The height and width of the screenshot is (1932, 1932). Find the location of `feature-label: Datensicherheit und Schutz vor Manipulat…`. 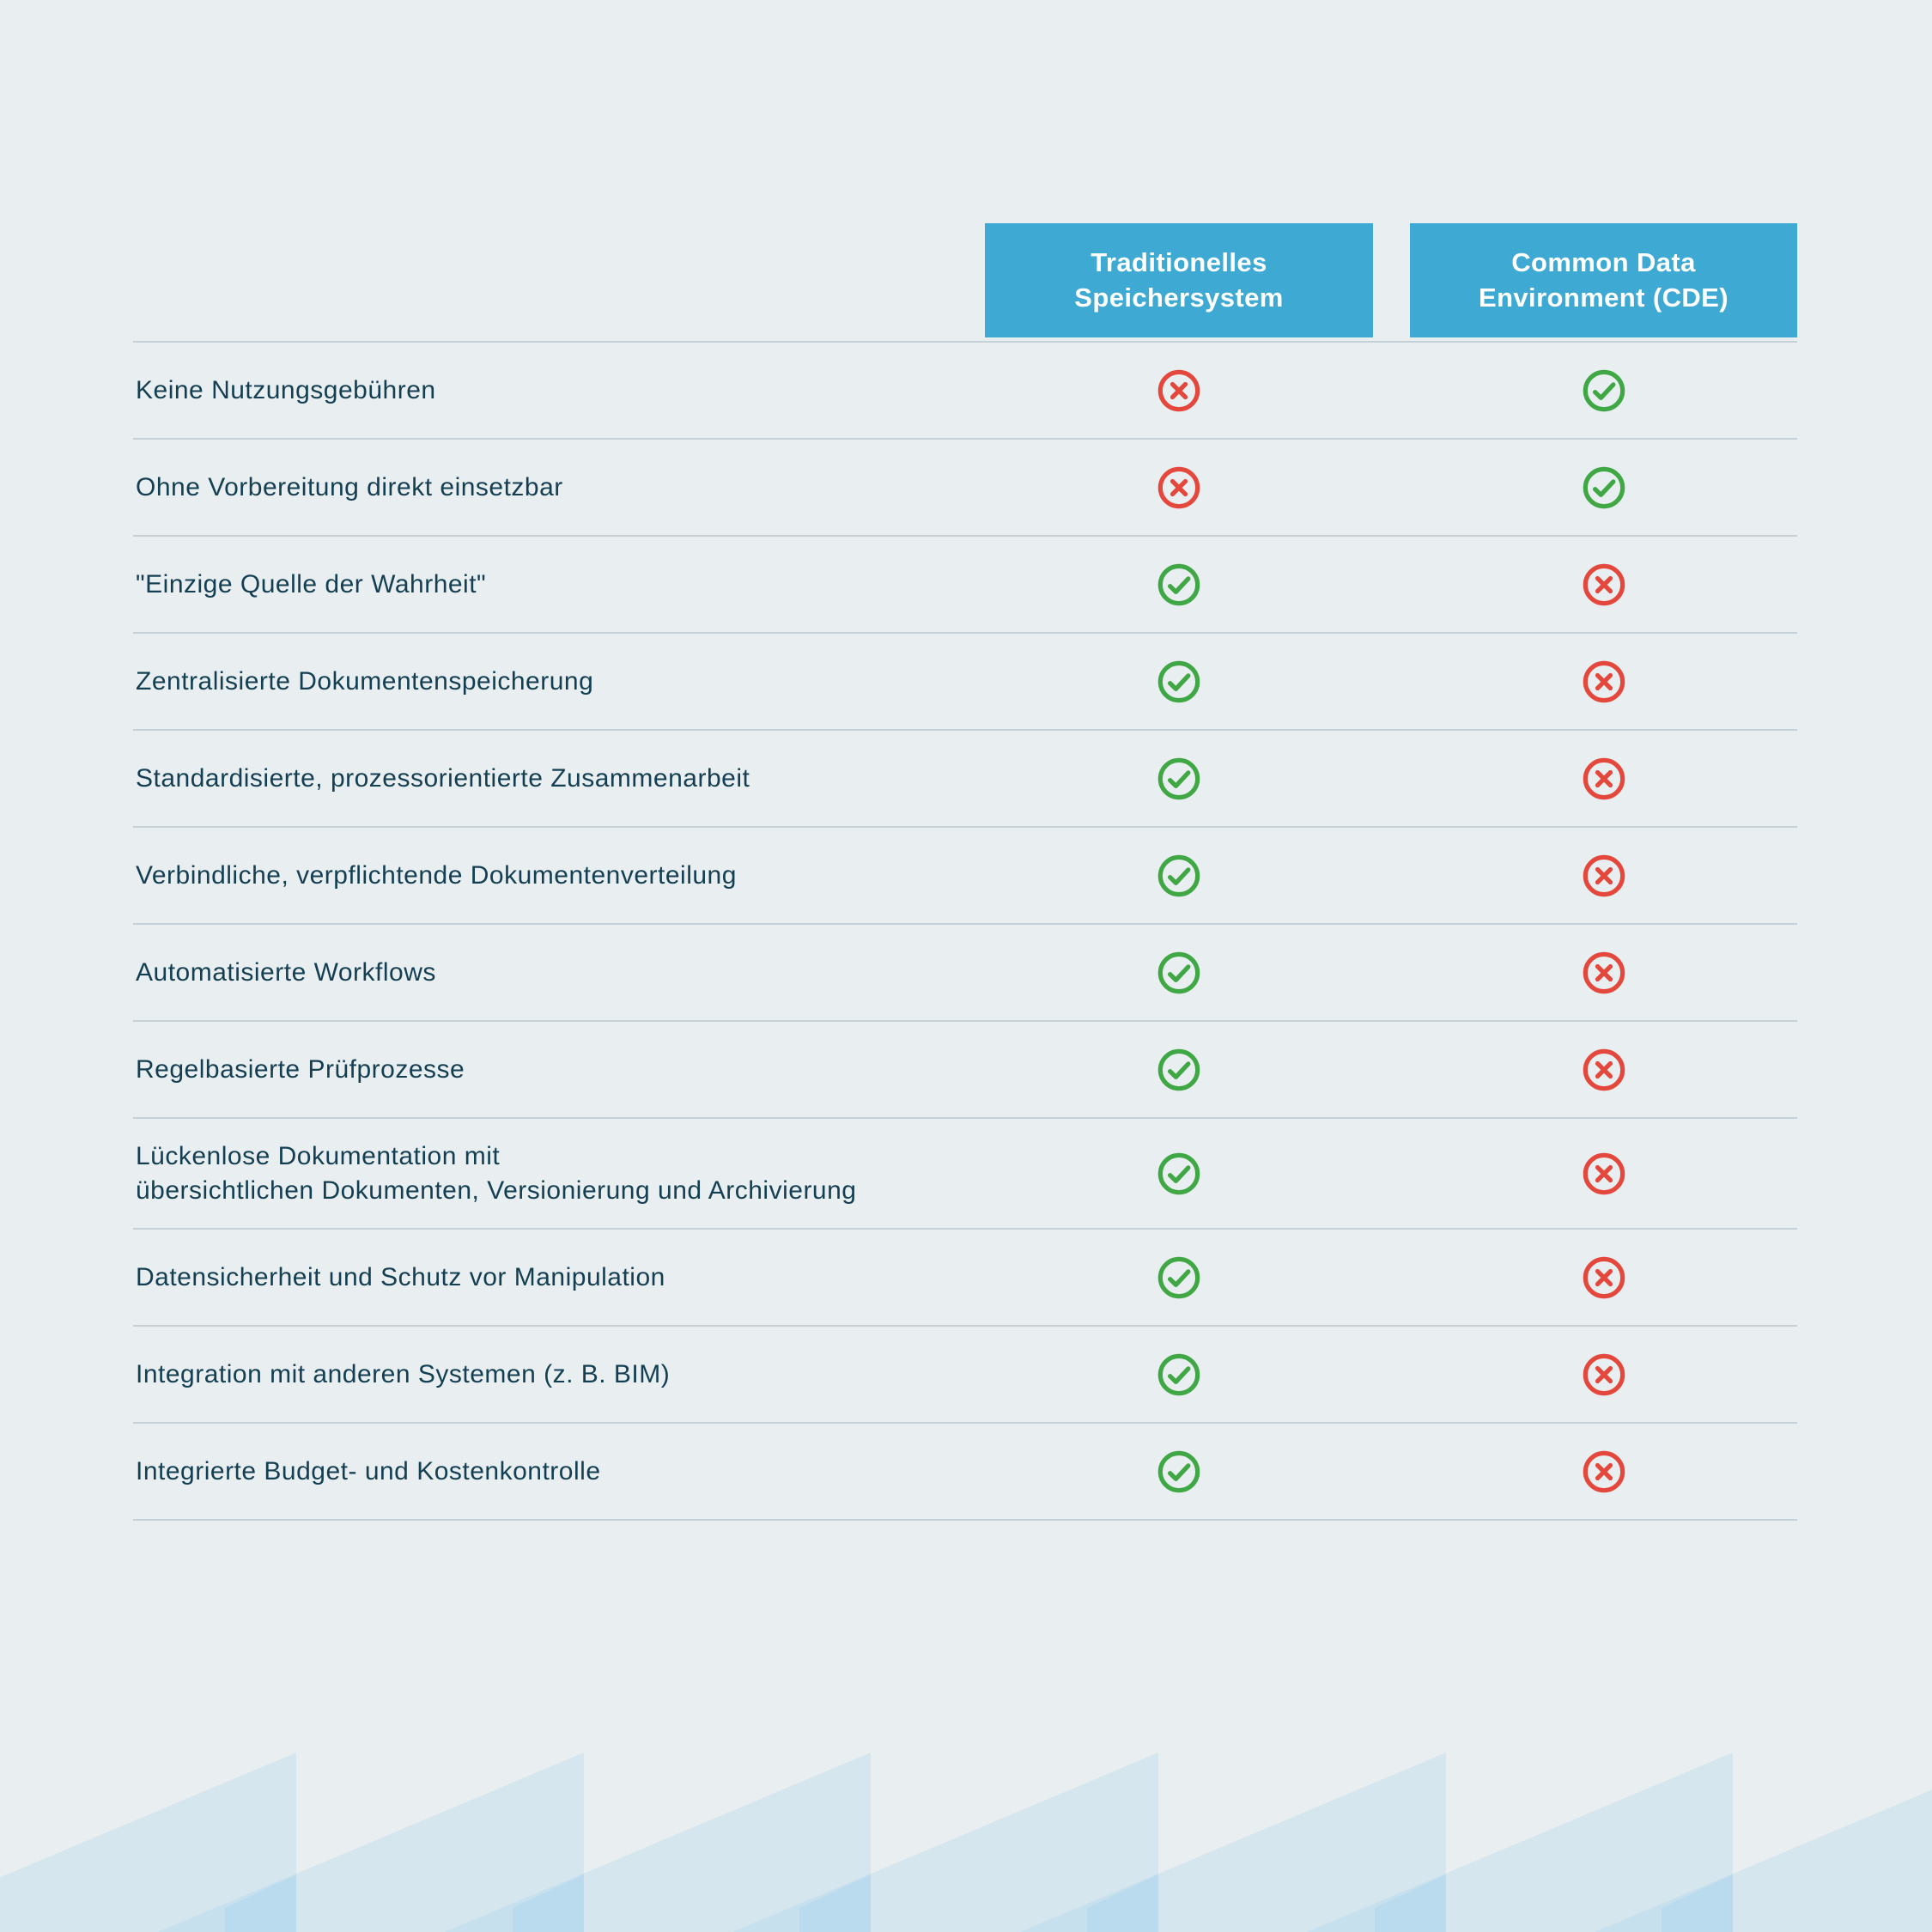

feature-label: Datensicherheit und Schutz vor Manipulat… is located at coordinates (400, 1276).